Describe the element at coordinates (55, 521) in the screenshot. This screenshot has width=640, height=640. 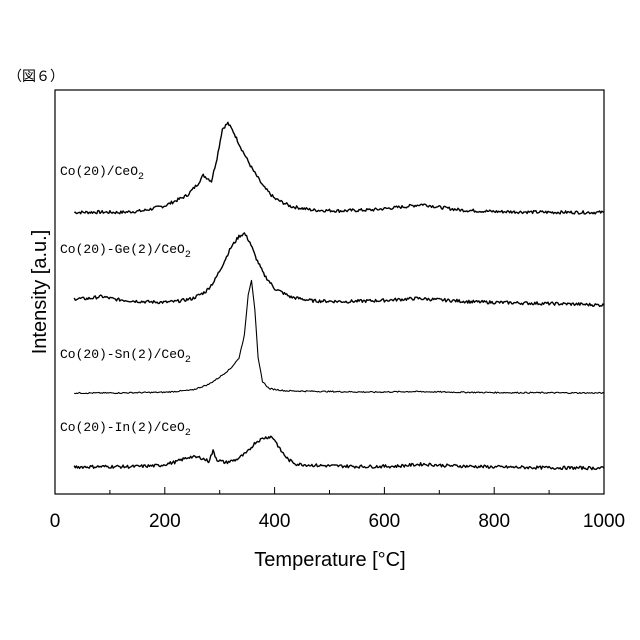
I see `x-tick-label: 0` at that location.